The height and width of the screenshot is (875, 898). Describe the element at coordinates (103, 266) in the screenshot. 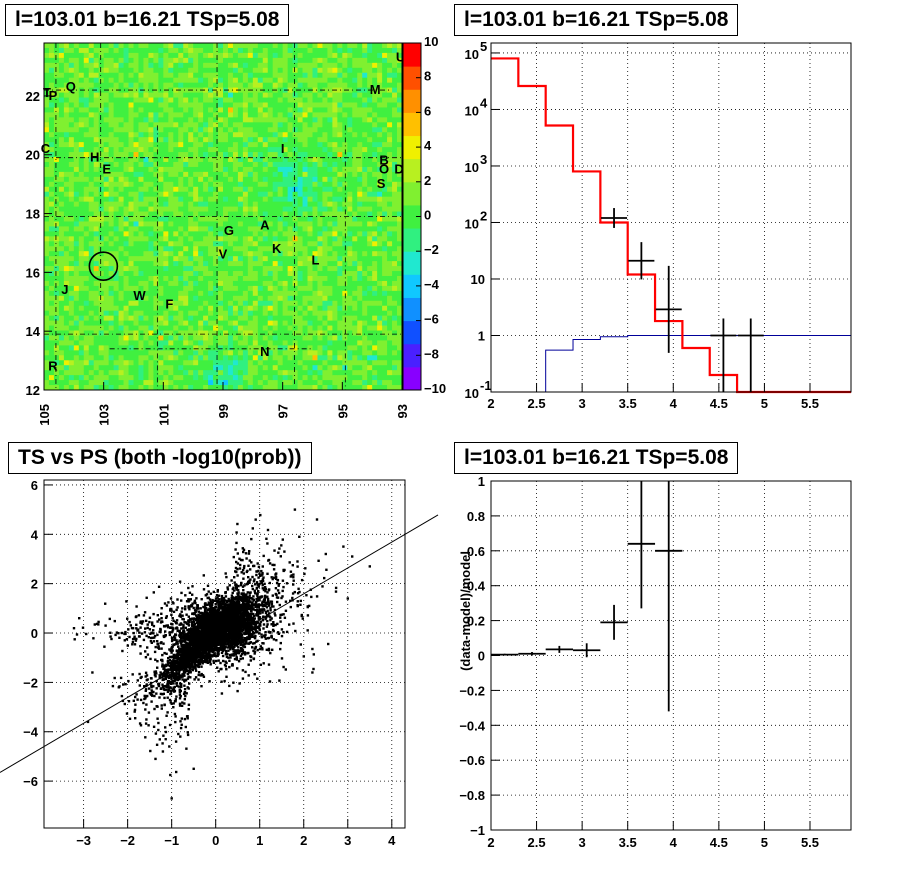

I see `source-circle` at that location.